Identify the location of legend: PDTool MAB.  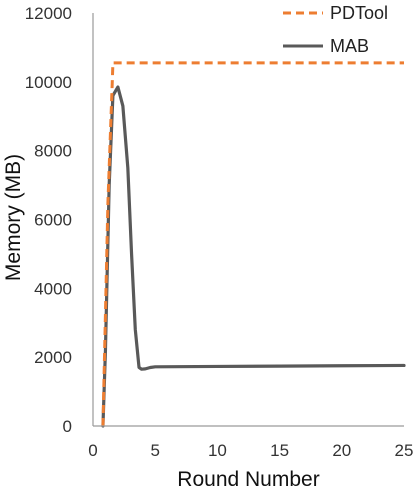
(335, 29).